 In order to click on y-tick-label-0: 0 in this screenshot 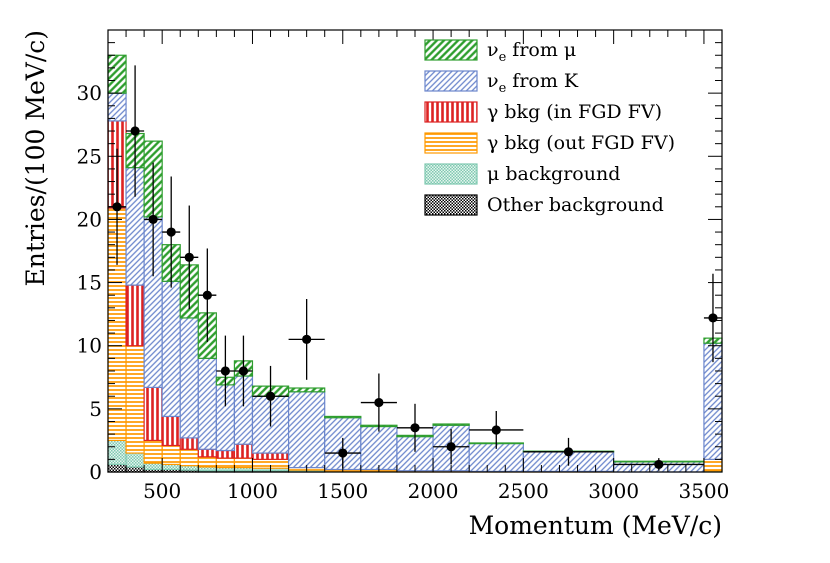, I will do `click(95, 472)`.